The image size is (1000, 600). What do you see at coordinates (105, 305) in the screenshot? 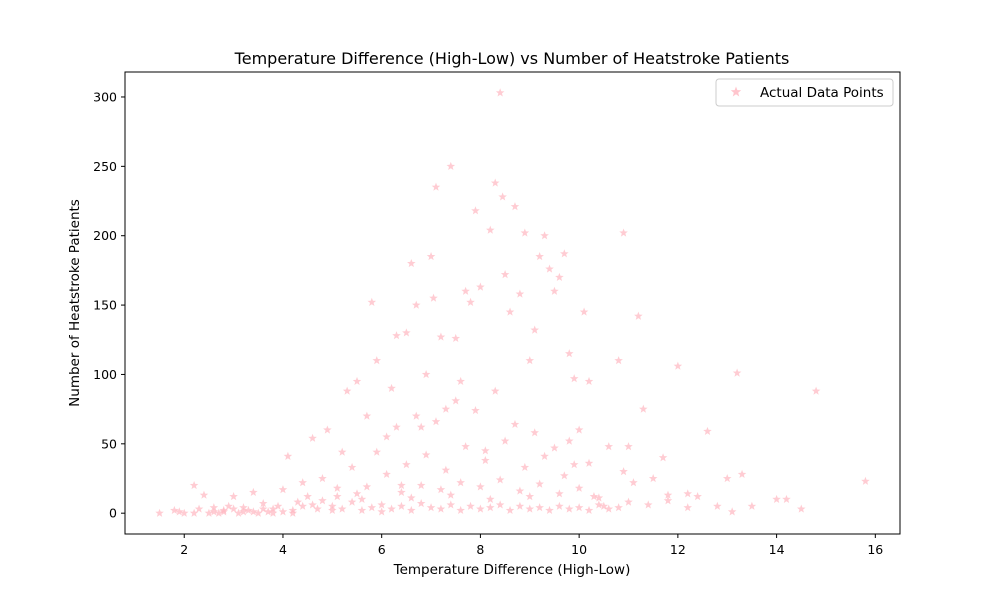
I see `y-tick-label: 150` at bounding box center [105, 305].